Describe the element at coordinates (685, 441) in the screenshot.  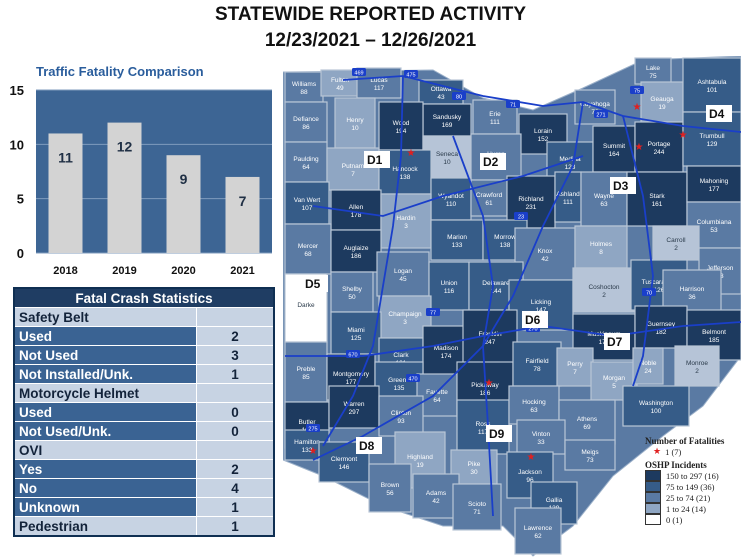
I see `legend-fatalities-title: Number of Fatalities` at that location.